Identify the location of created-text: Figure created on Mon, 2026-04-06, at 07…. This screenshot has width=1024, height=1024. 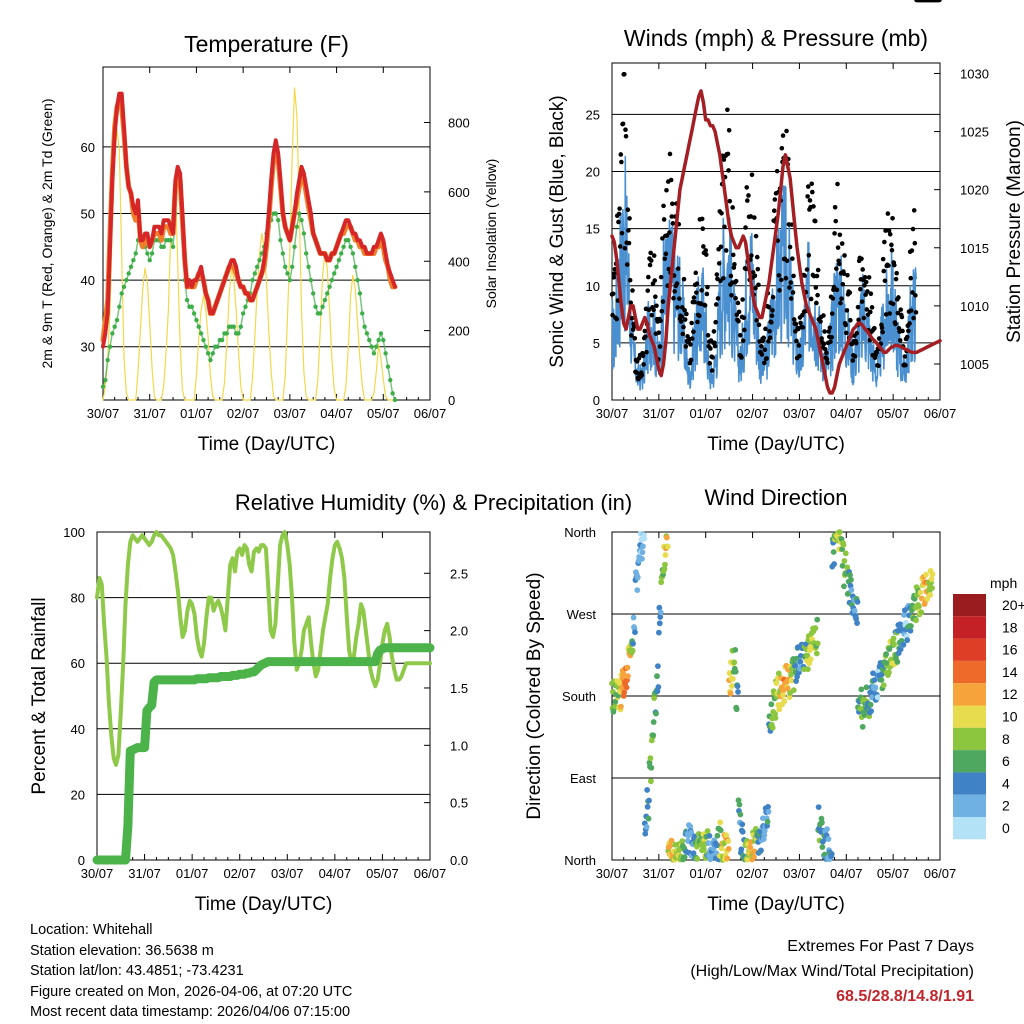
(191, 991).